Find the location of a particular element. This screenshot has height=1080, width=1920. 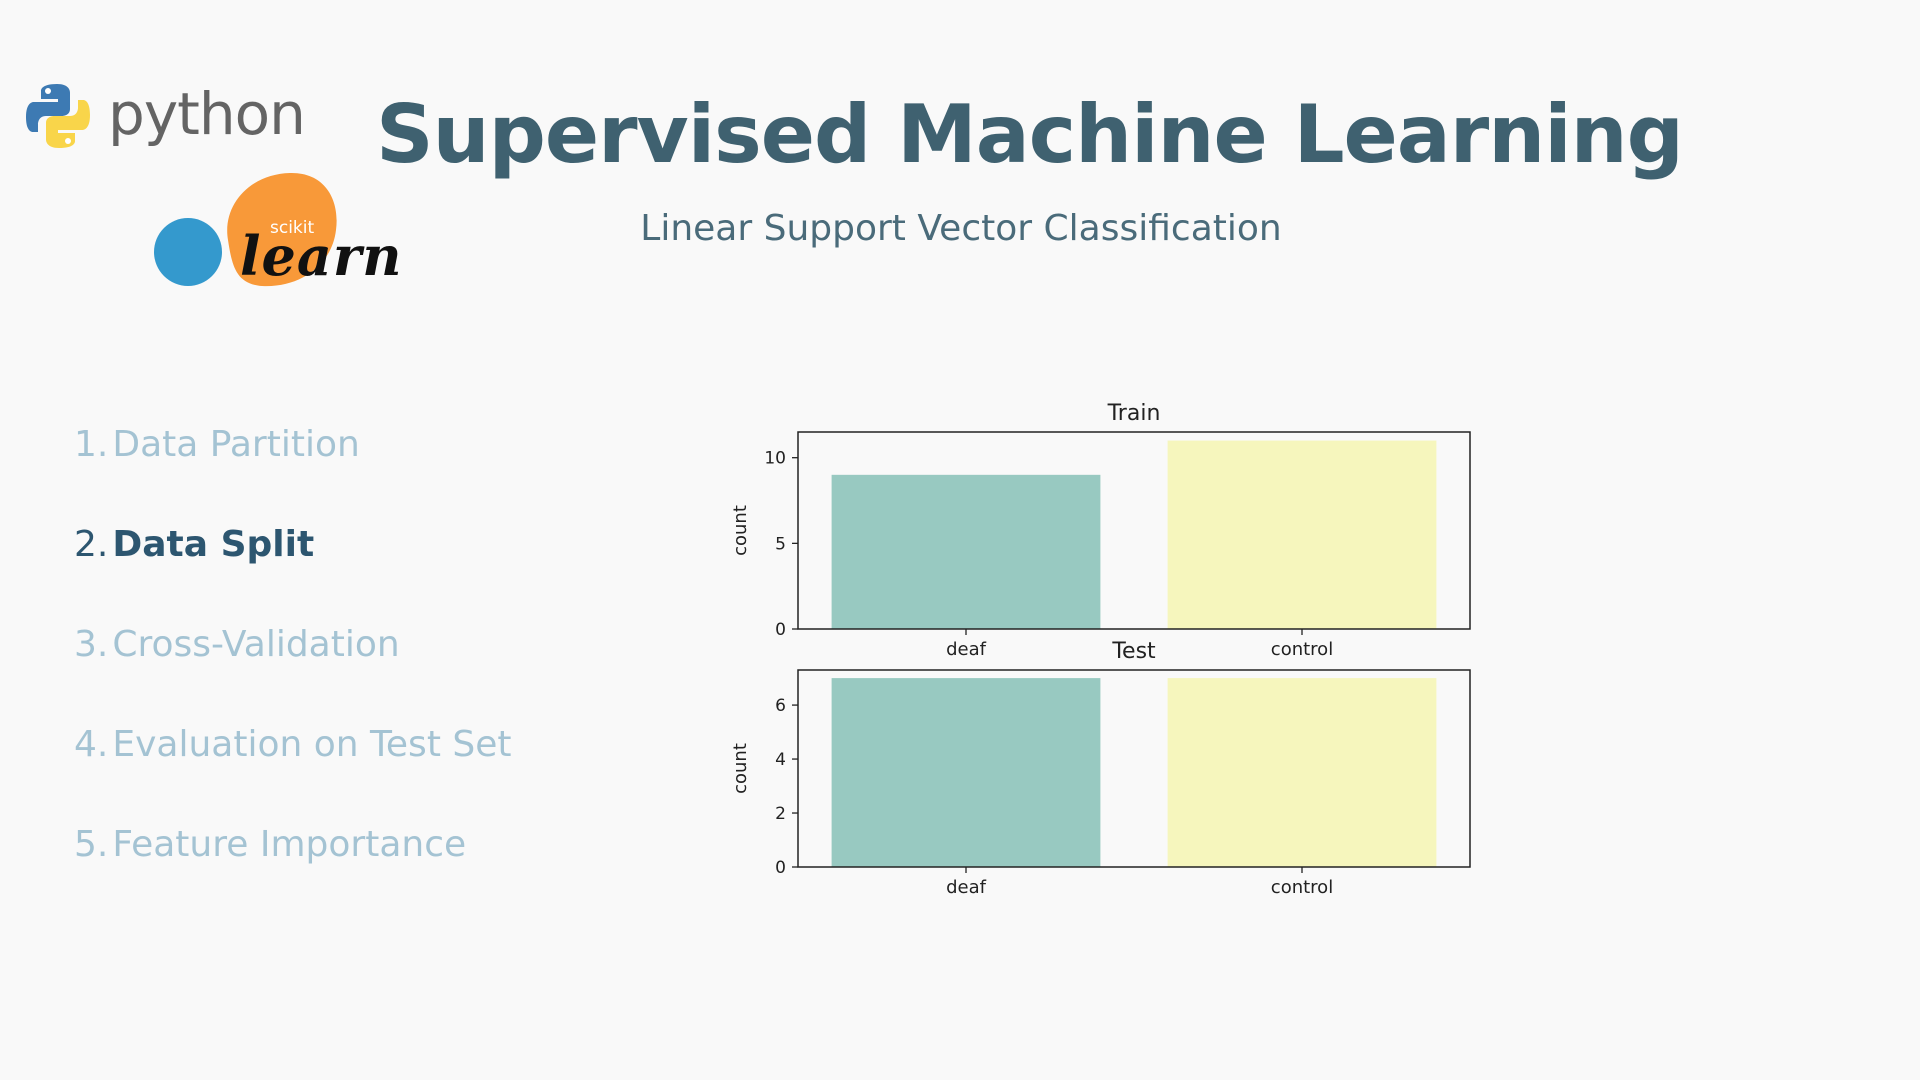

chart-title: Test is located at coordinates (1133, 651).